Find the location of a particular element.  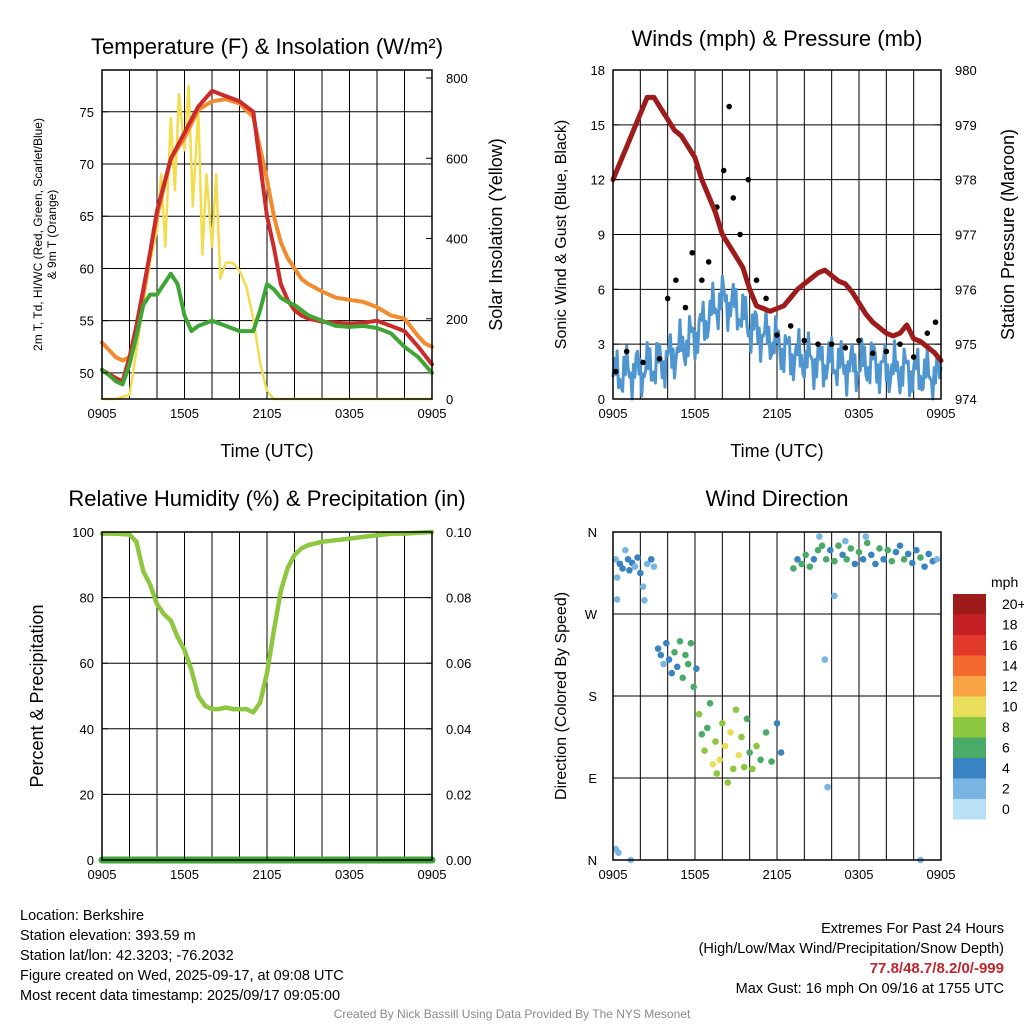

chart-title: Temperature (F) & Insolation (W/m²) is located at coordinates (267, 46).